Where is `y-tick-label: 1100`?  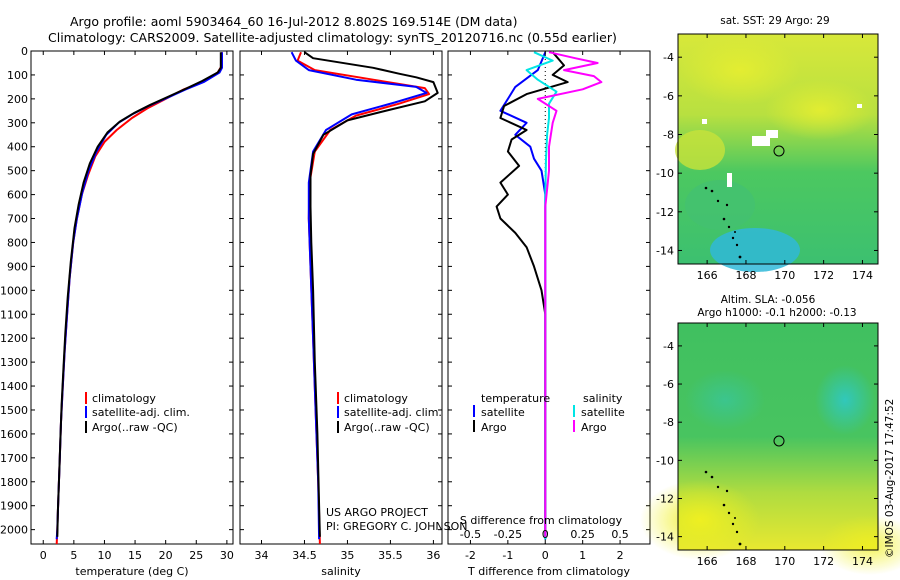
y-tick-label: 1100 is located at coordinates (14, 314).